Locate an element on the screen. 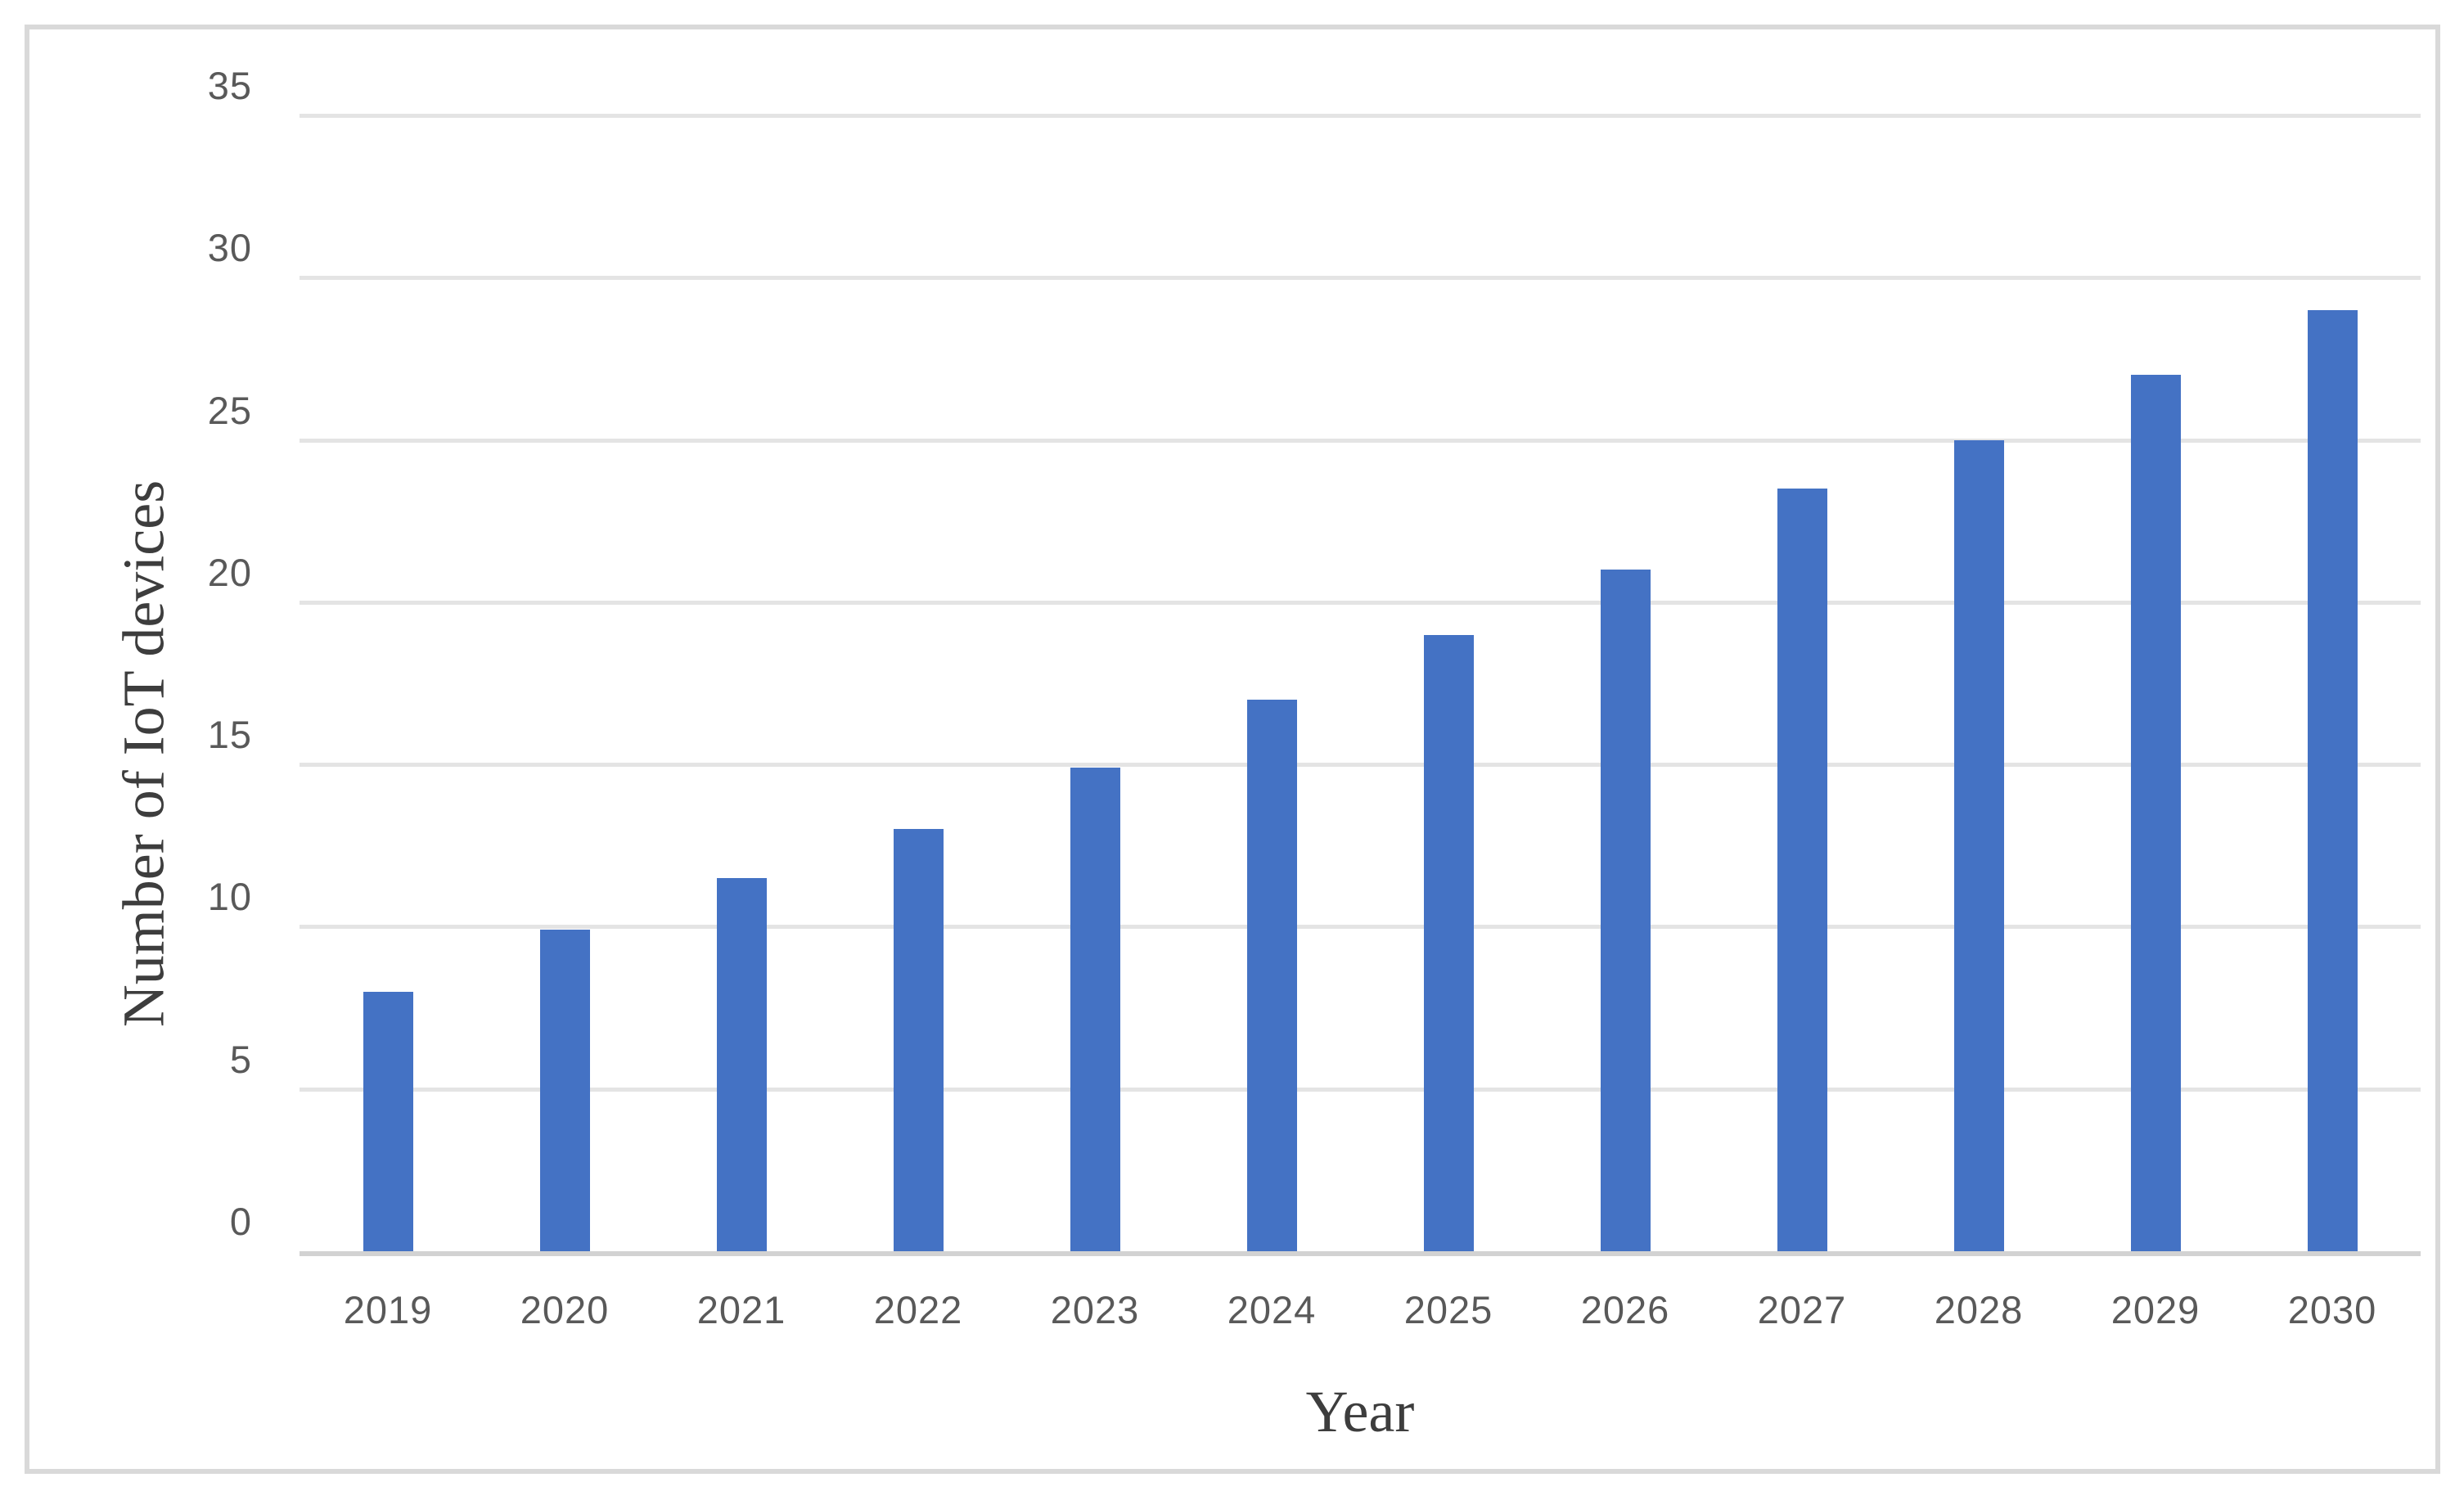 This screenshot has height=1500, width=2464. bar-2029 is located at coordinates (2155, 813).